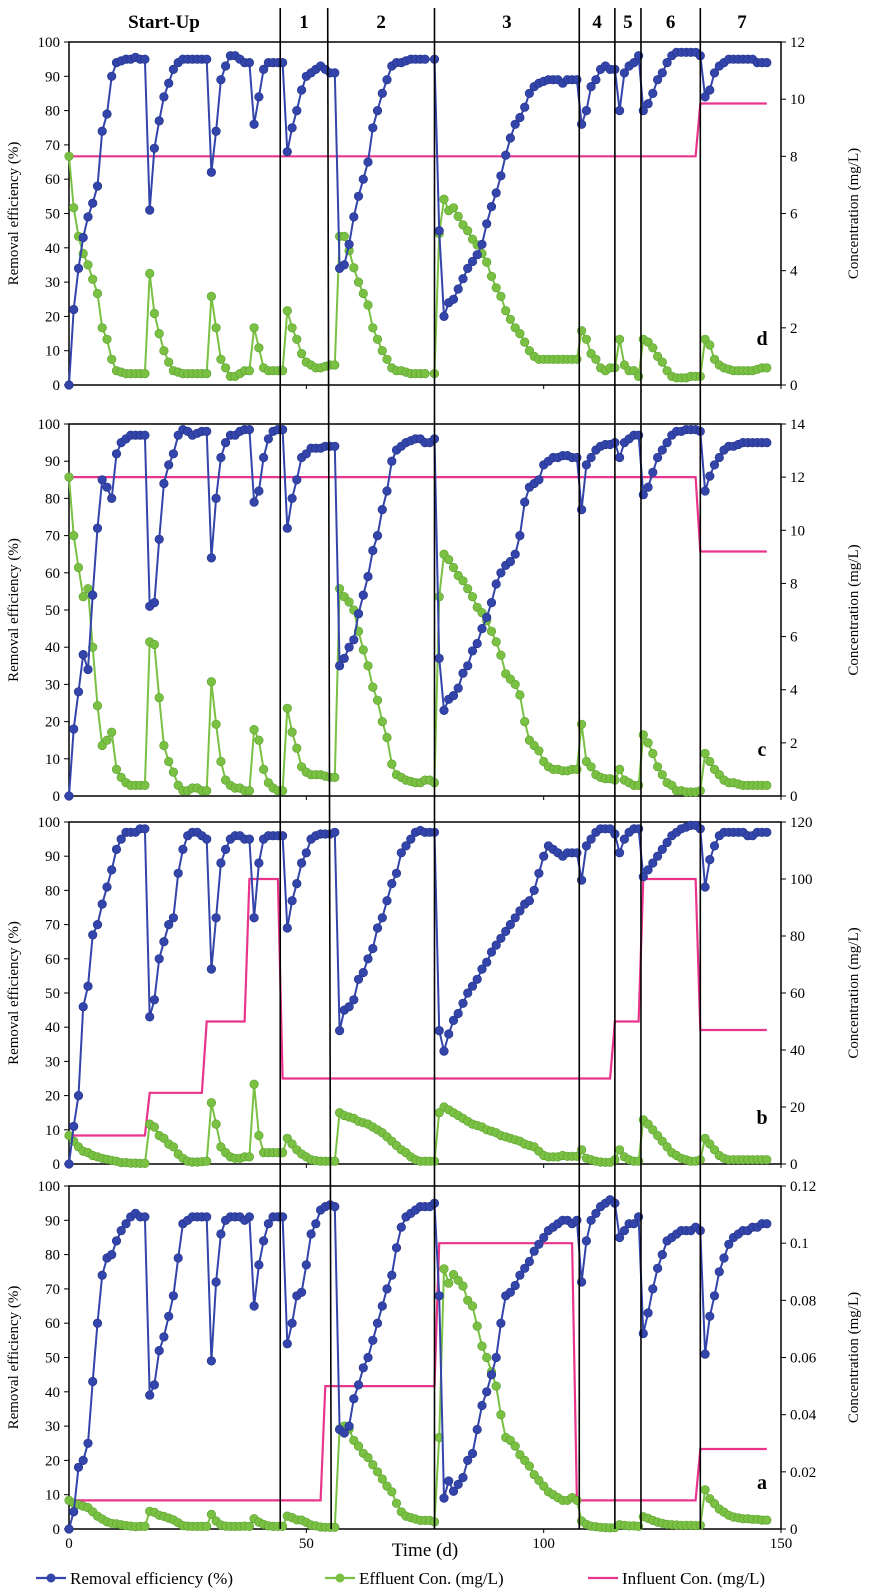 The height and width of the screenshot is (1589, 872). Describe the element at coordinates (52, 499) in the screenshot. I see `left-tick-label: 80` at that location.